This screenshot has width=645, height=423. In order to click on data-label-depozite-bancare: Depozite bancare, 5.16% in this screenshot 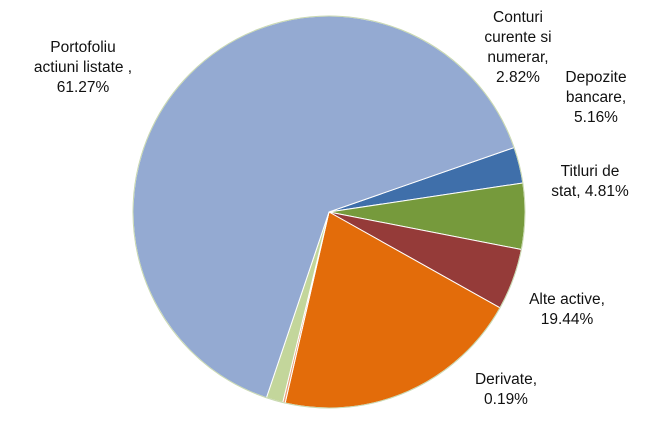, I will do `click(595, 97)`.